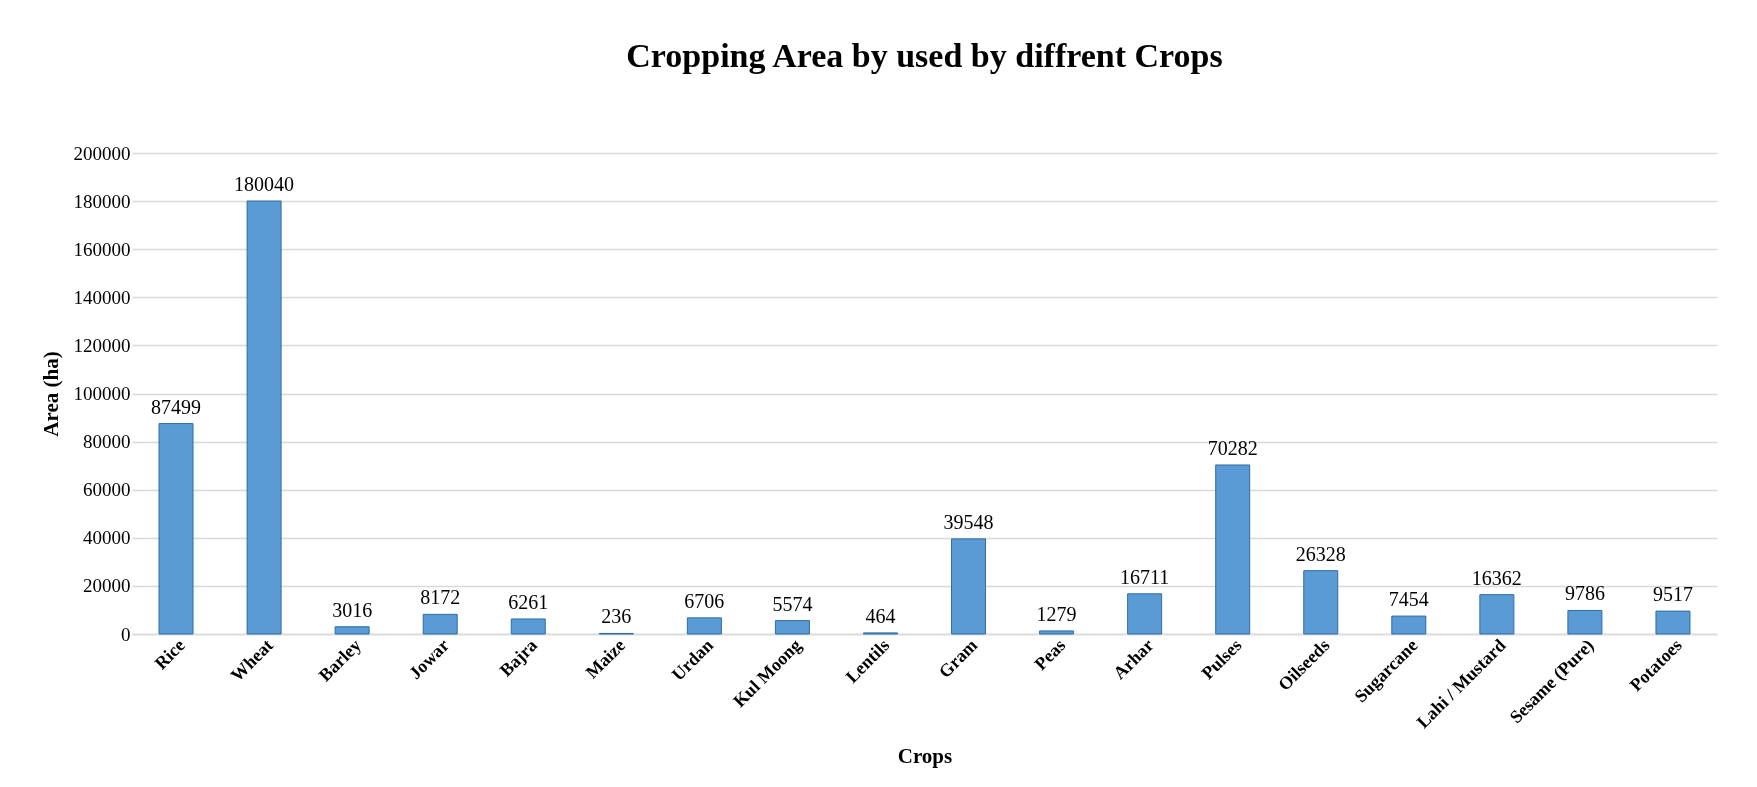 The height and width of the screenshot is (787, 1757). I want to click on data-label: 6706, so click(704, 600).